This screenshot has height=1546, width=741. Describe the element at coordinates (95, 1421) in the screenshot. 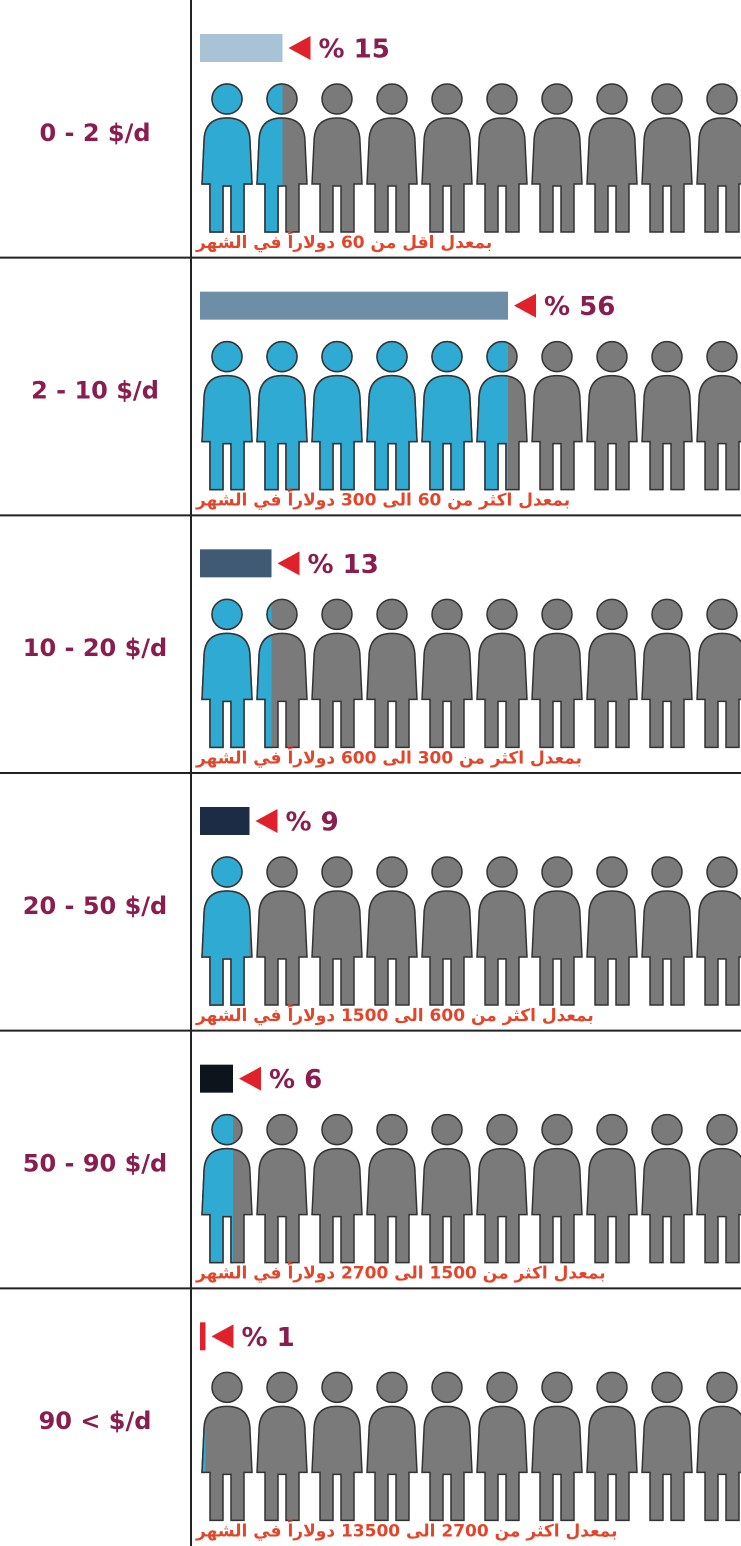

I see `category-label: 90 < $/d` at that location.